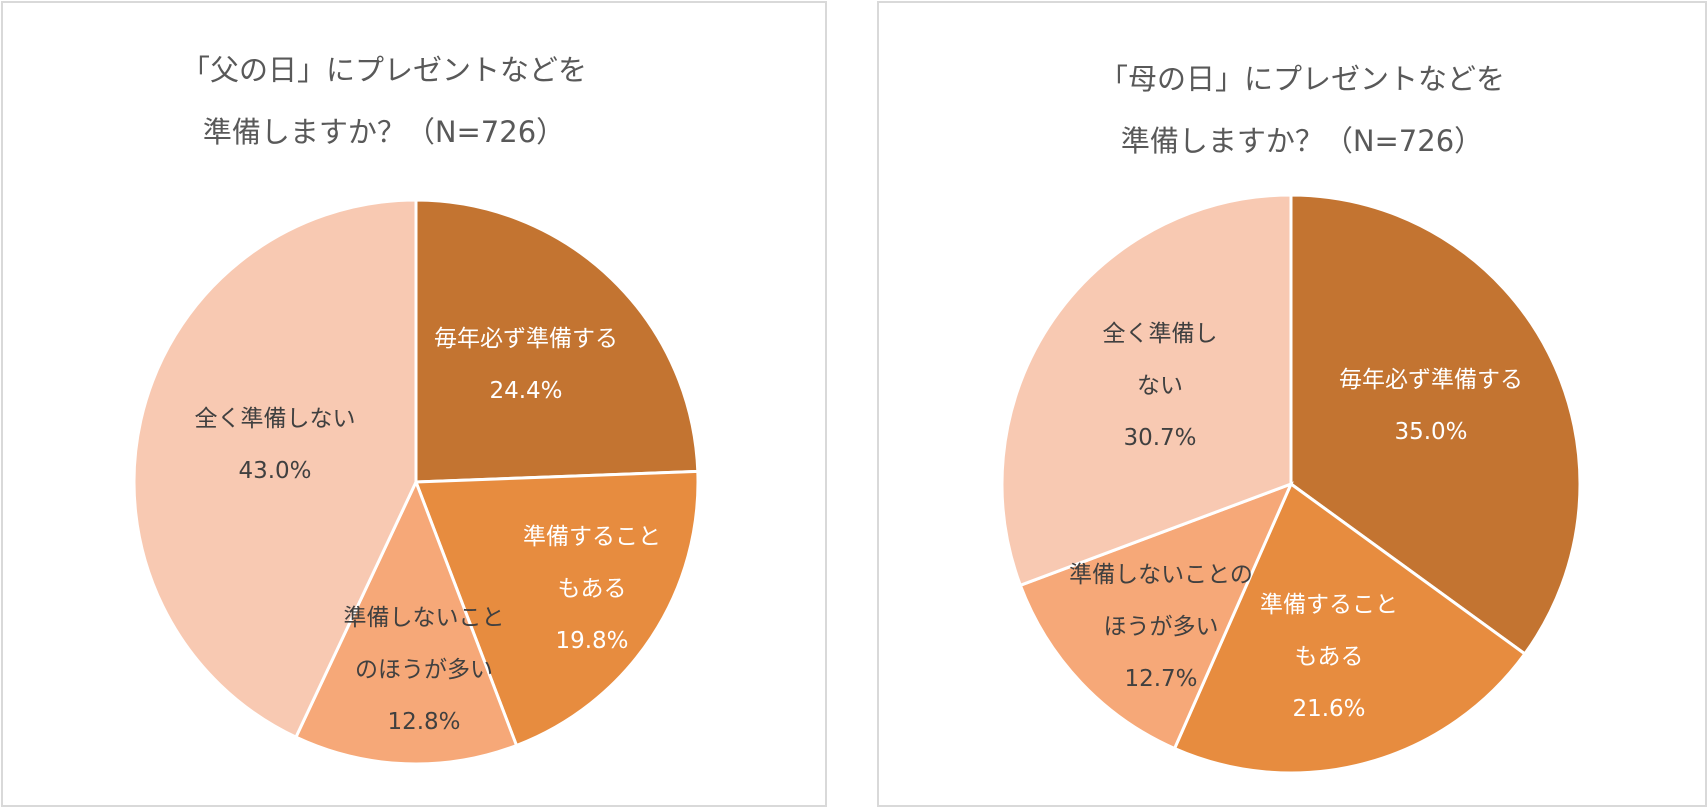 Image resolution: width=1708 pixels, height=811 pixels. Describe the element at coordinates (591, 641) in the screenshot. I see `data-label-value: 19.8%` at that location.